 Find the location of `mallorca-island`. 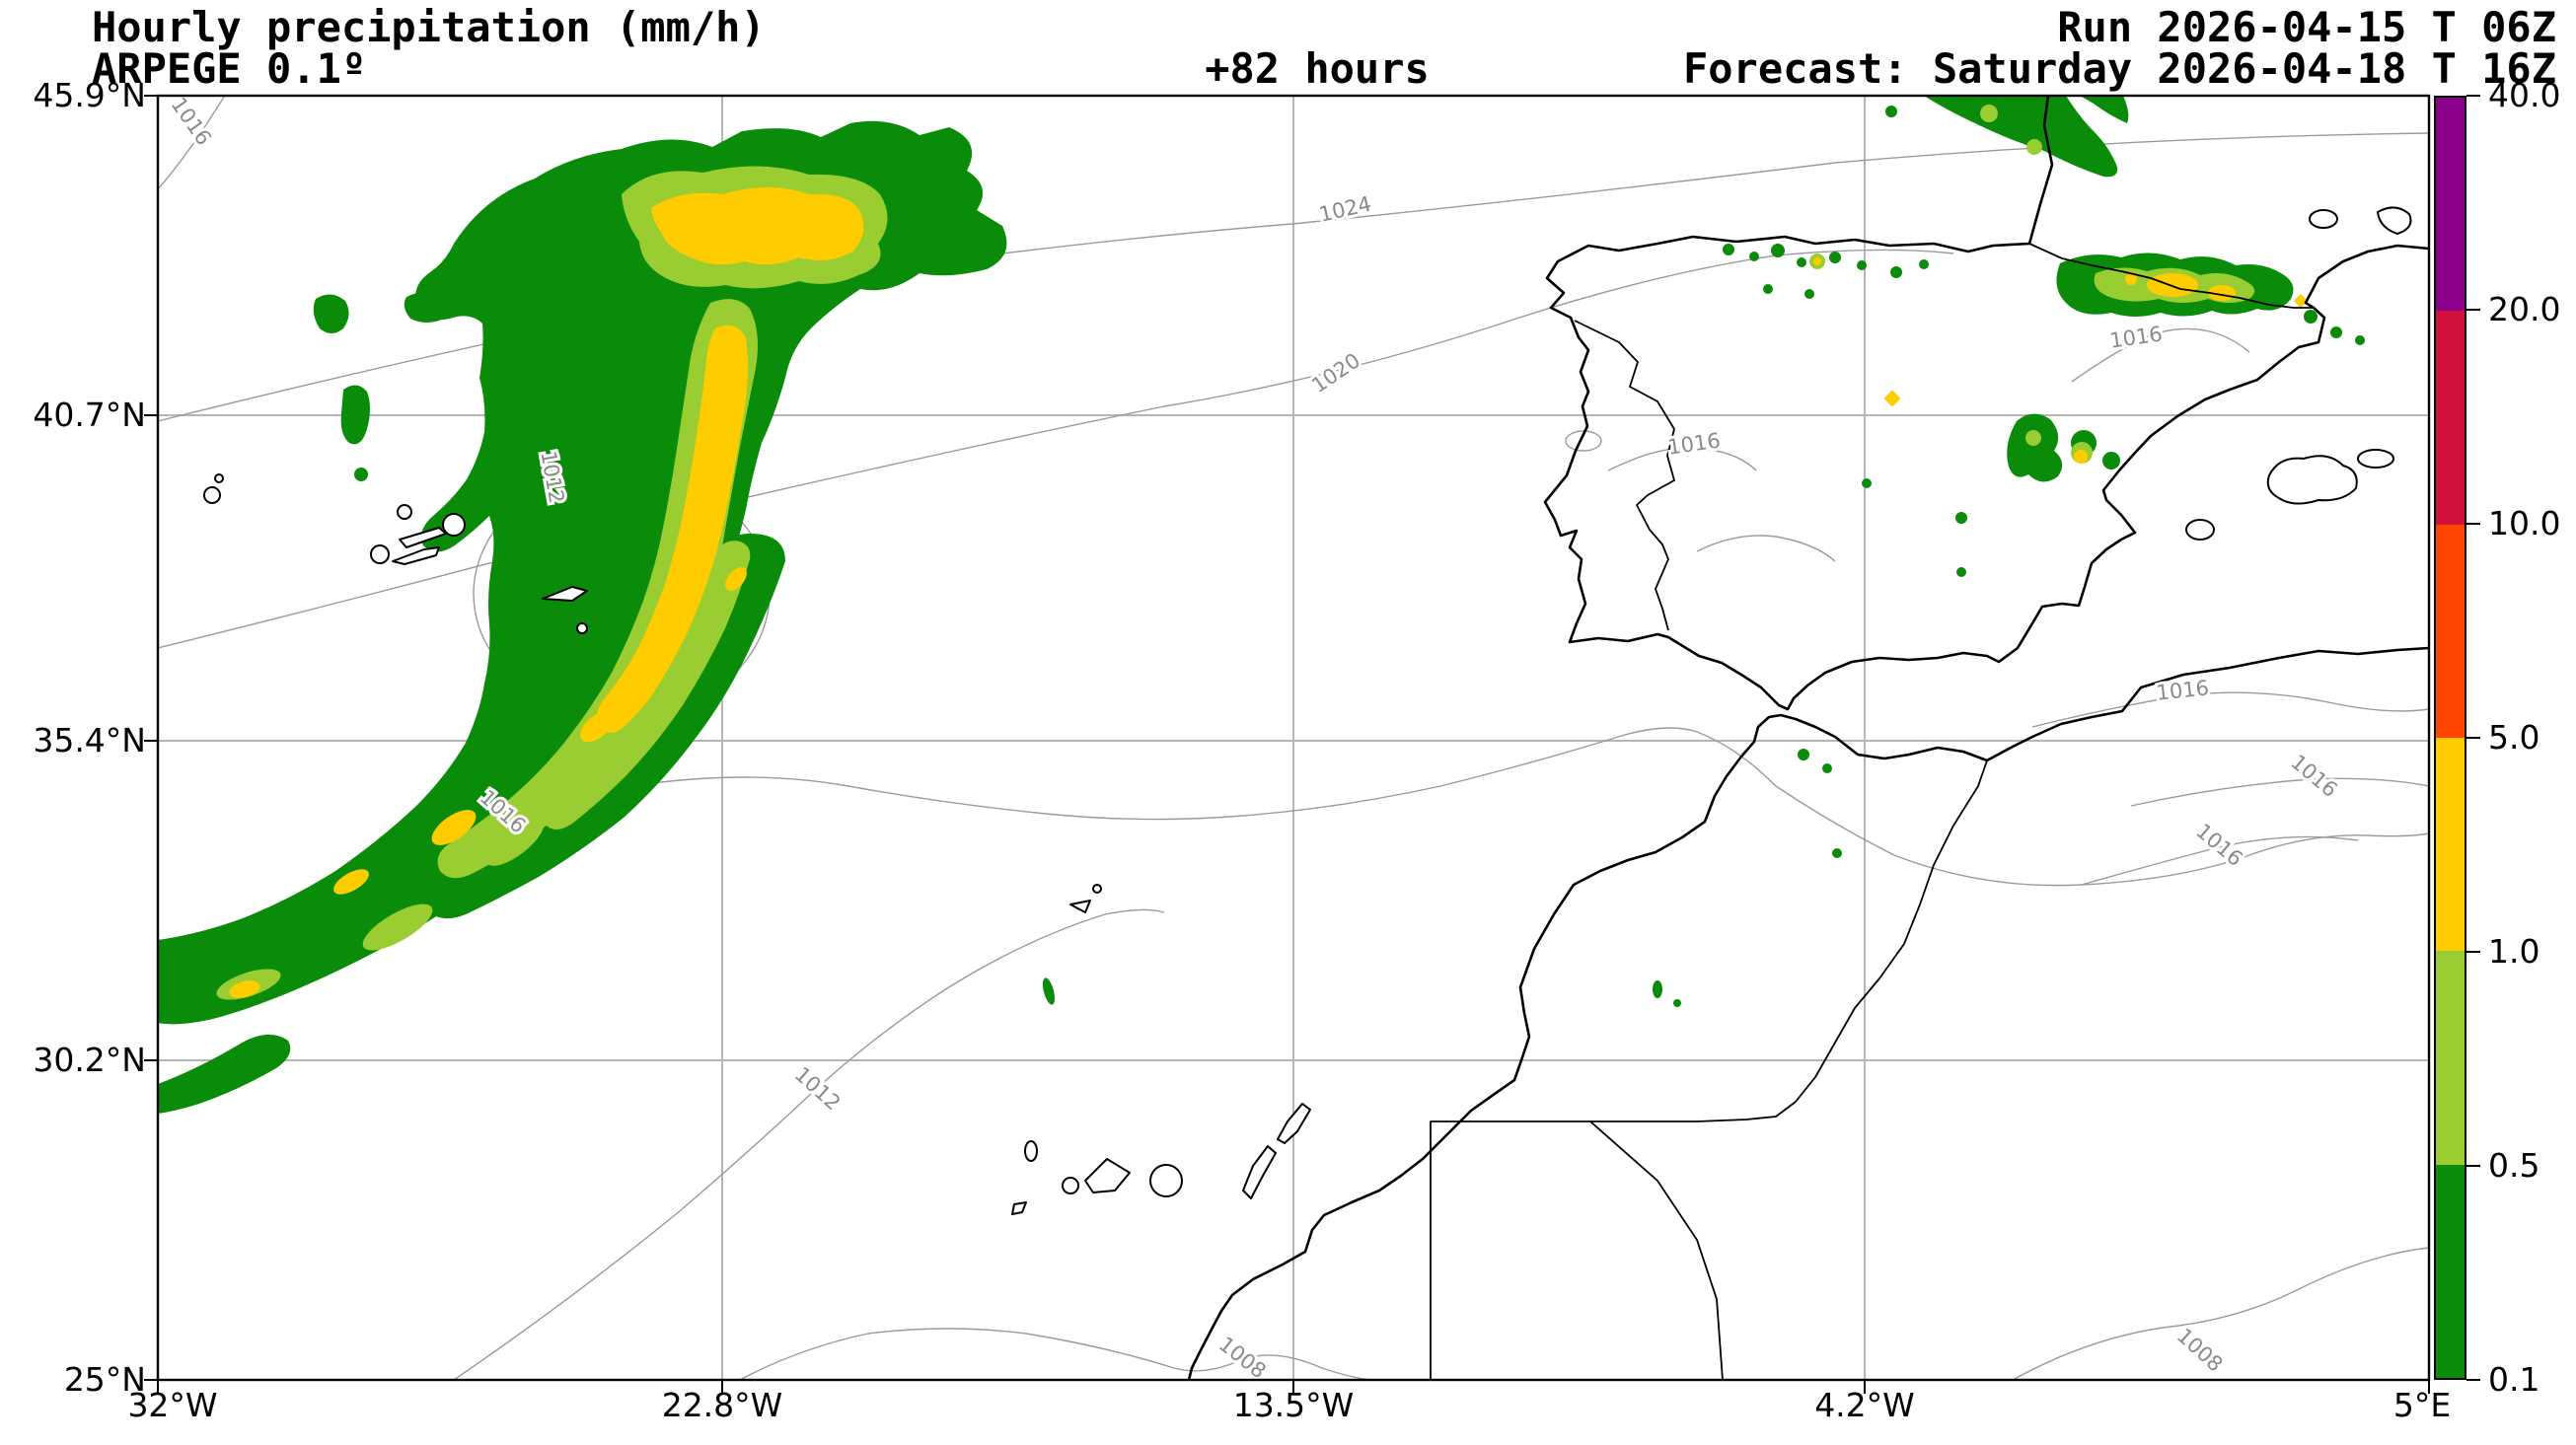

mallorca-island is located at coordinates (2312, 480).